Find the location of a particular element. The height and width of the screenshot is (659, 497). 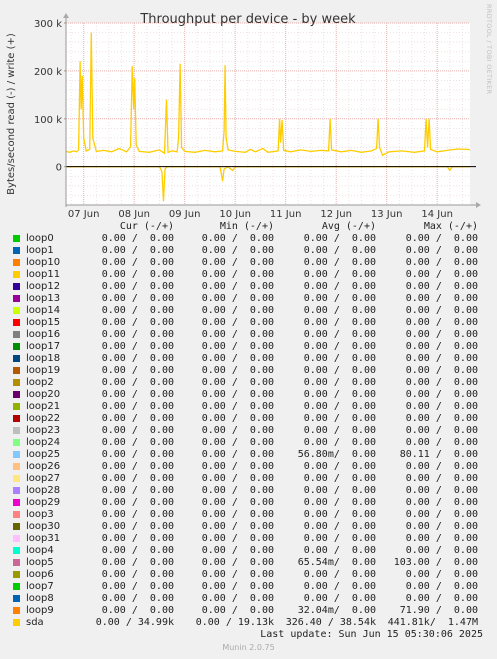

legend-name: loop6 is located at coordinates (40, 574).